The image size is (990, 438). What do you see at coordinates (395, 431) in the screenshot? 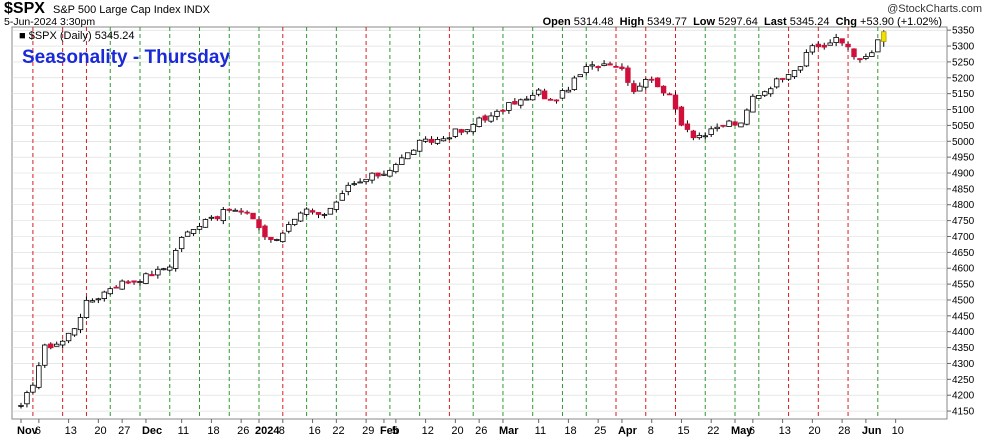
I see `x-tick-label: 5` at bounding box center [395, 431].